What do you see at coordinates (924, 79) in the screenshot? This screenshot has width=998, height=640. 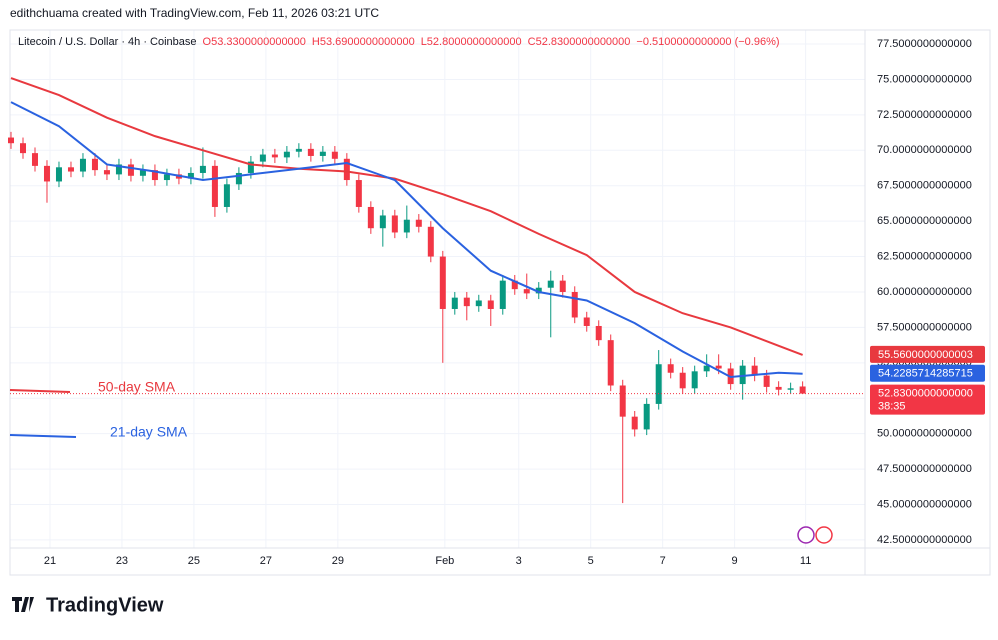 I see `y-tick-label: 75.0000000000000` at bounding box center [924, 79].